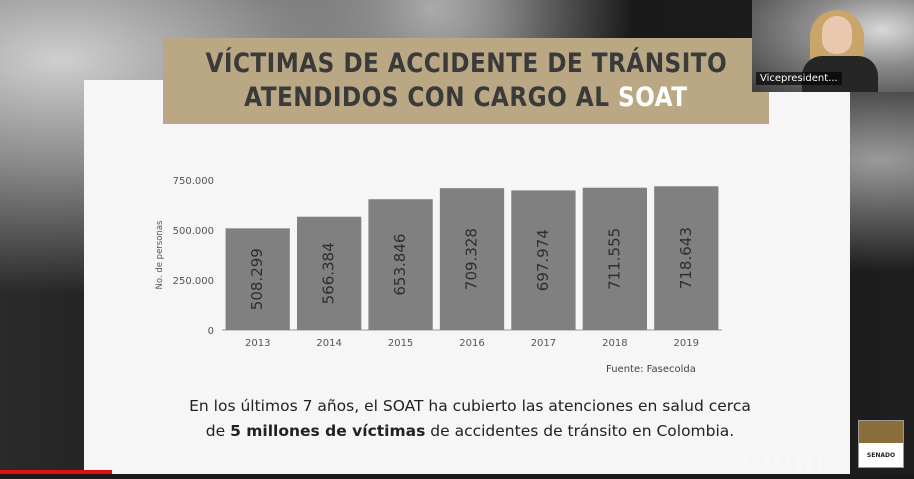  Describe the element at coordinates (881, 444) in the screenshot. I see `senado-logo: SENADO` at that location.